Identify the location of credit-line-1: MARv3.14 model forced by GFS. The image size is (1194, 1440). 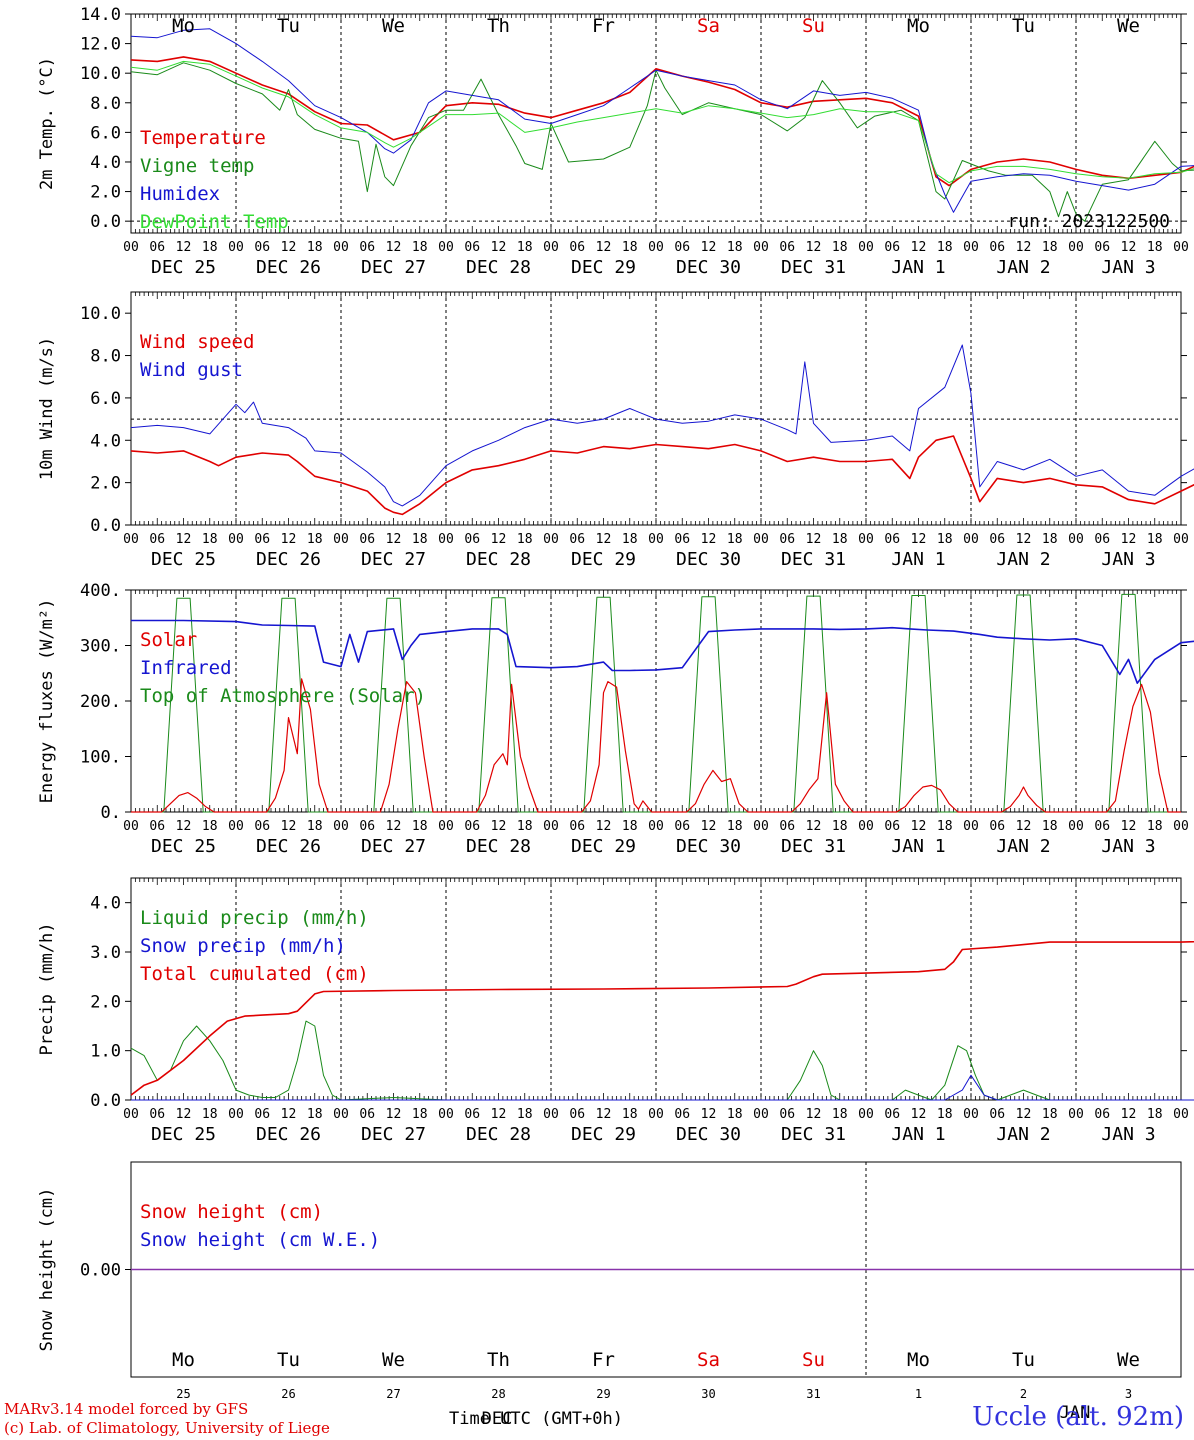
(126, 1409).